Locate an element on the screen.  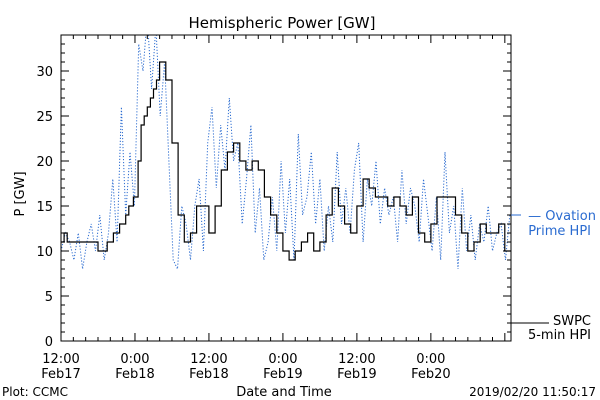
swpc-legend-label: SWPC is located at coordinates (572, 321).